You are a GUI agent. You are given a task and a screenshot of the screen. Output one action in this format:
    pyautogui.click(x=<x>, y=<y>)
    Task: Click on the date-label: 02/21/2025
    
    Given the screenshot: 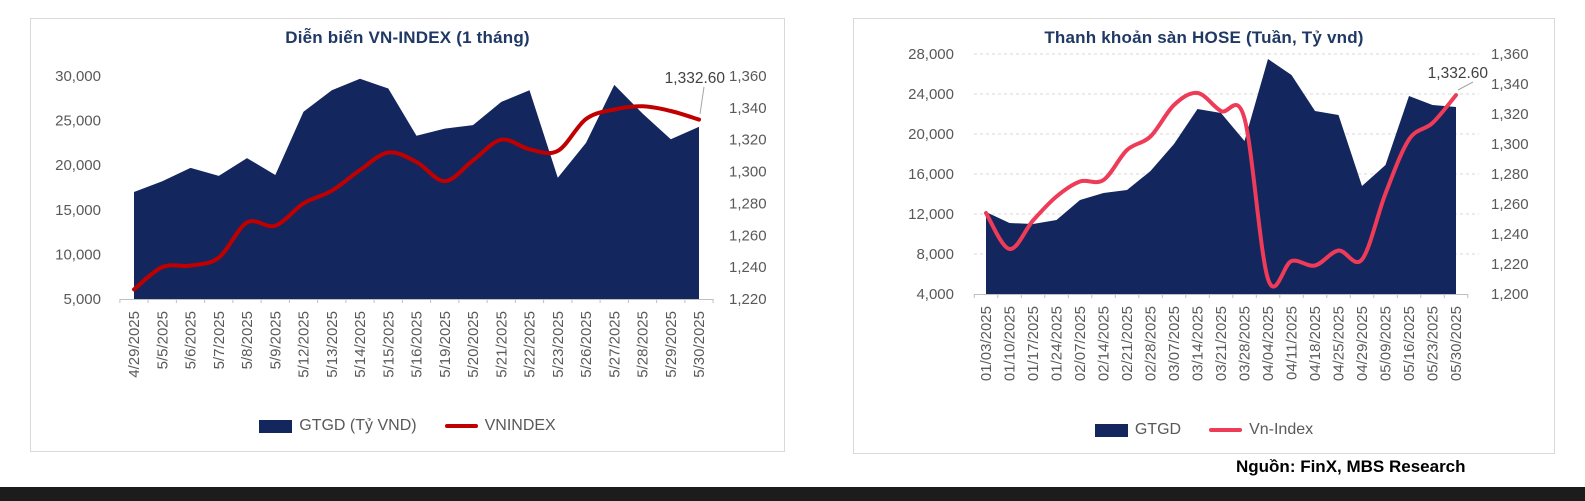 What is the action you would take?
    pyautogui.click(x=1127, y=343)
    